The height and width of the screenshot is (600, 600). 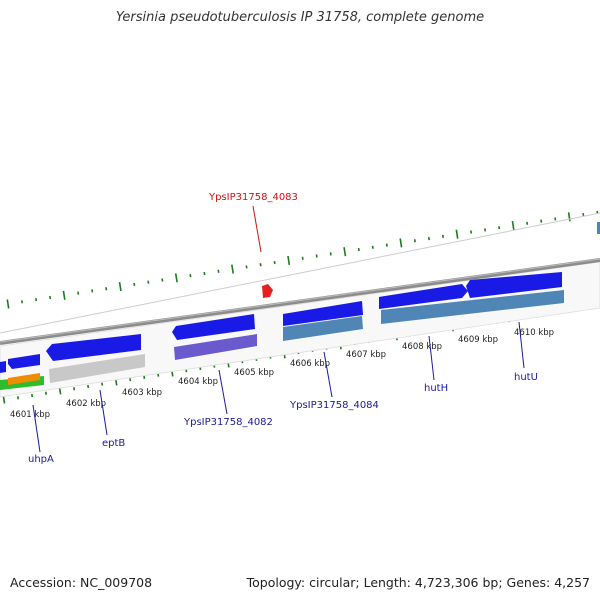 I want to click on gene-label-YpsIP31758_4082: YpsIP31758_4082, so click(x=228, y=422).